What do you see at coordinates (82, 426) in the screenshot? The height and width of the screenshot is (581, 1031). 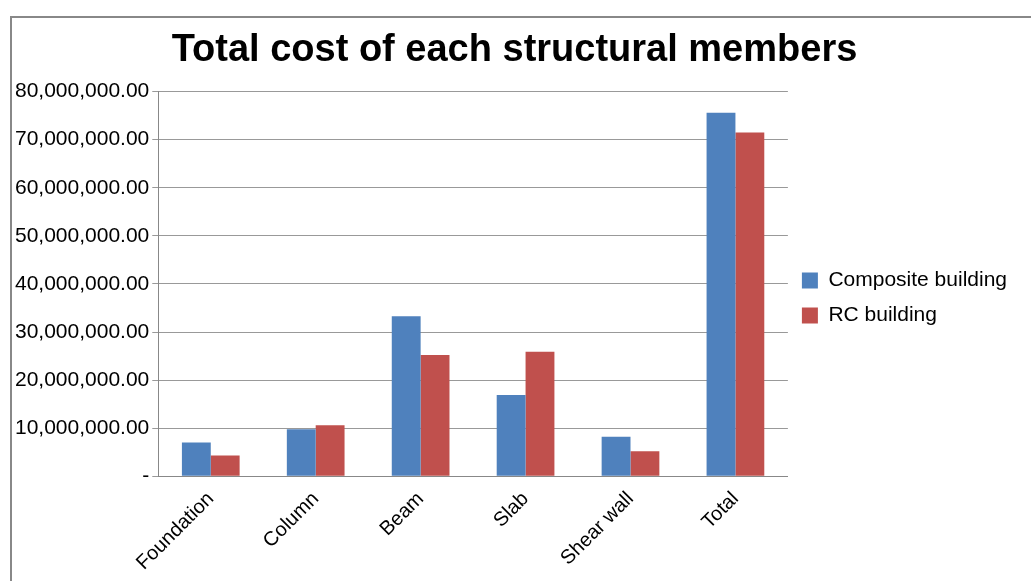 I see `y-tick-label: 10,000,000.00` at bounding box center [82, 426].